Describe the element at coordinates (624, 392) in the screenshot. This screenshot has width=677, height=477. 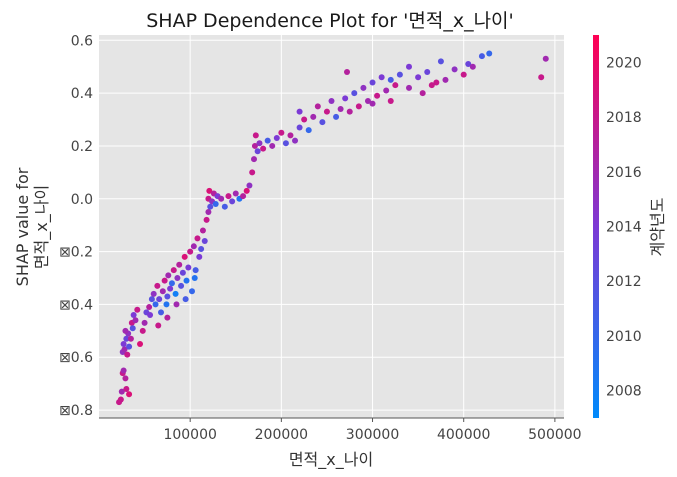
I see `colorbar-tick-label: 2008` at that location.